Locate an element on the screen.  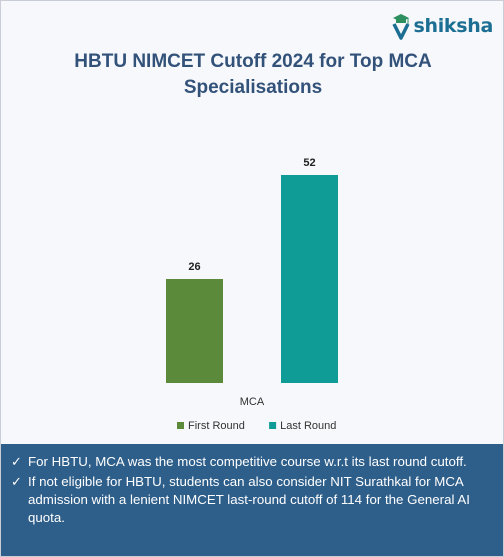
data-label: 52 is located at coordinates (309, 163).